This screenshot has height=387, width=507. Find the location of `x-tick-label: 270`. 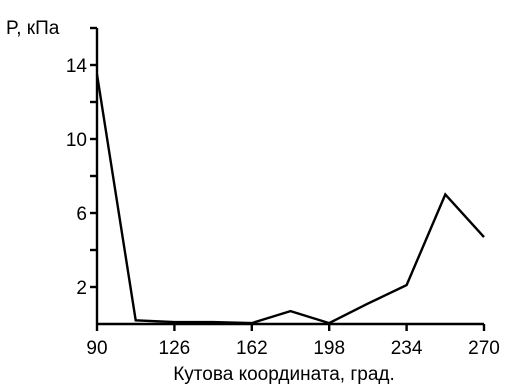

x-tick-label: 270 is located at coordinates (484, 348).